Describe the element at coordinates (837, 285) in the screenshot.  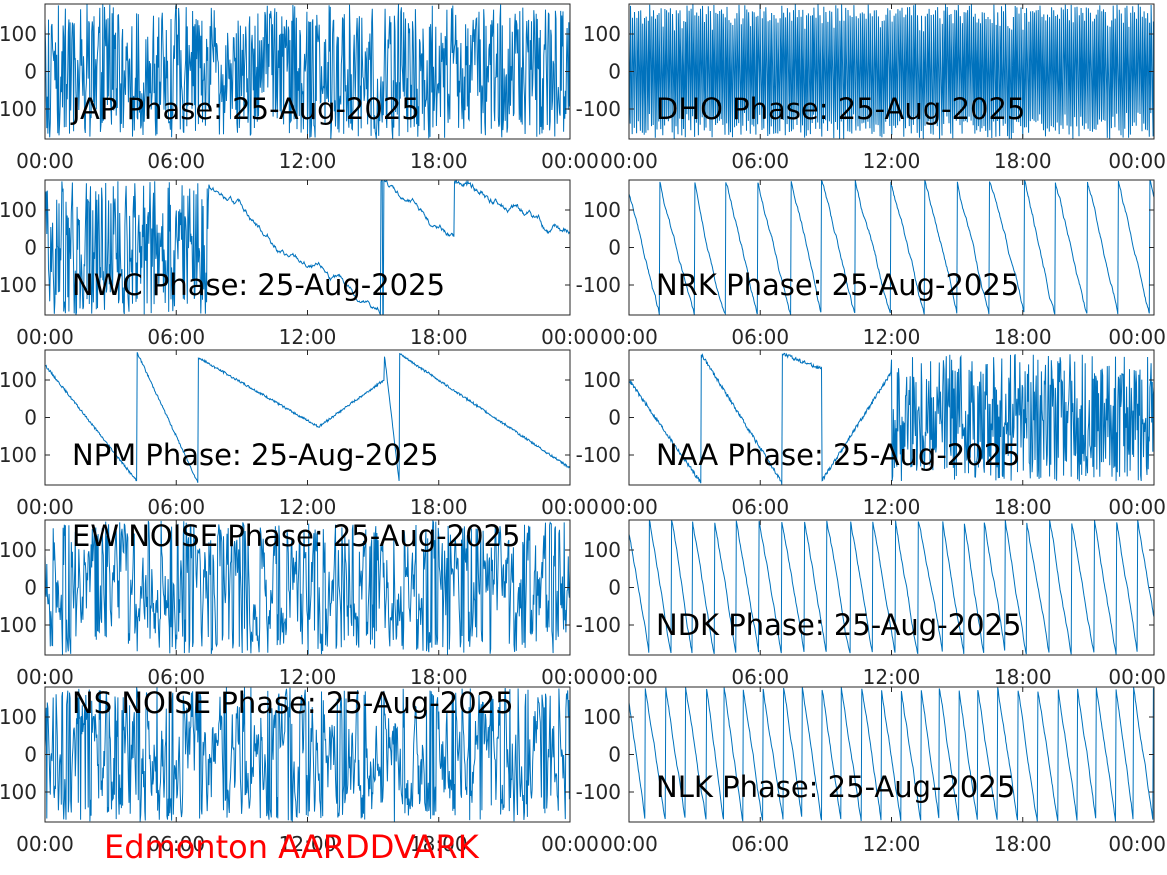
I see `subplot-title: NRK Phase: 25-Aug-2025` at that location.